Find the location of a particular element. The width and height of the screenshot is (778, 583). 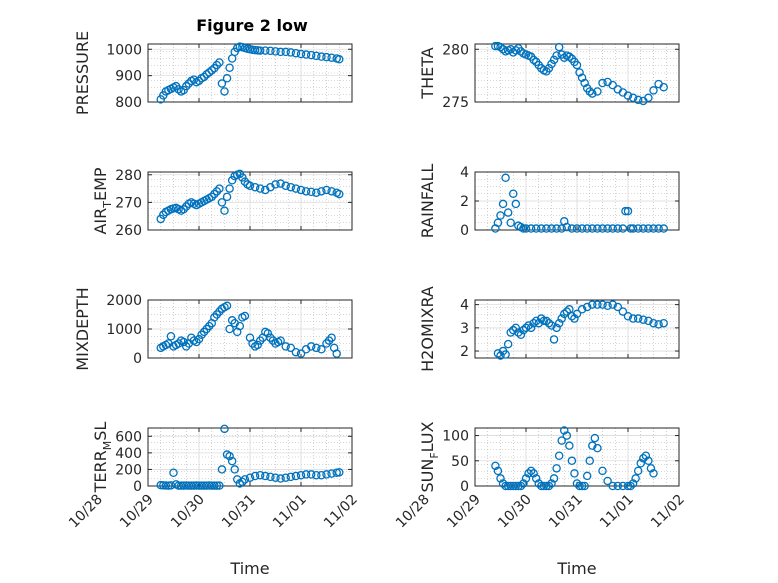

y-tick-label: 275 is located at coordinates (455, 103).